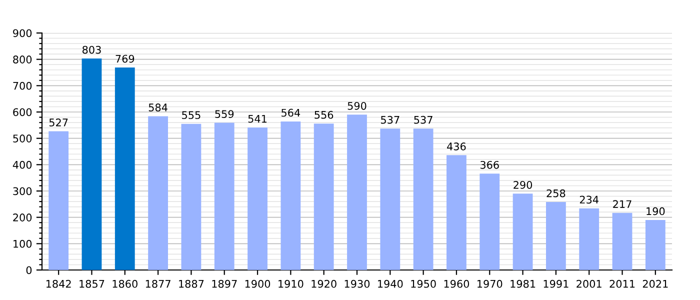  Describe the element at coordinates (191, 115) in the screenshot. I see `data-label: 555` at that location.